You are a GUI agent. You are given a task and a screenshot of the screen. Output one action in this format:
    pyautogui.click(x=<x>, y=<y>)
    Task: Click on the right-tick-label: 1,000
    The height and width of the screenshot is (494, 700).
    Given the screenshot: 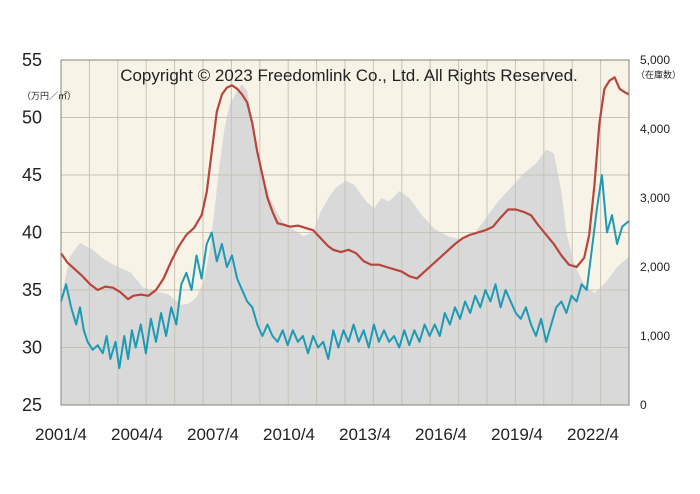 What is the action you would take?
    pyautogui.click(x=655, y=336)
    